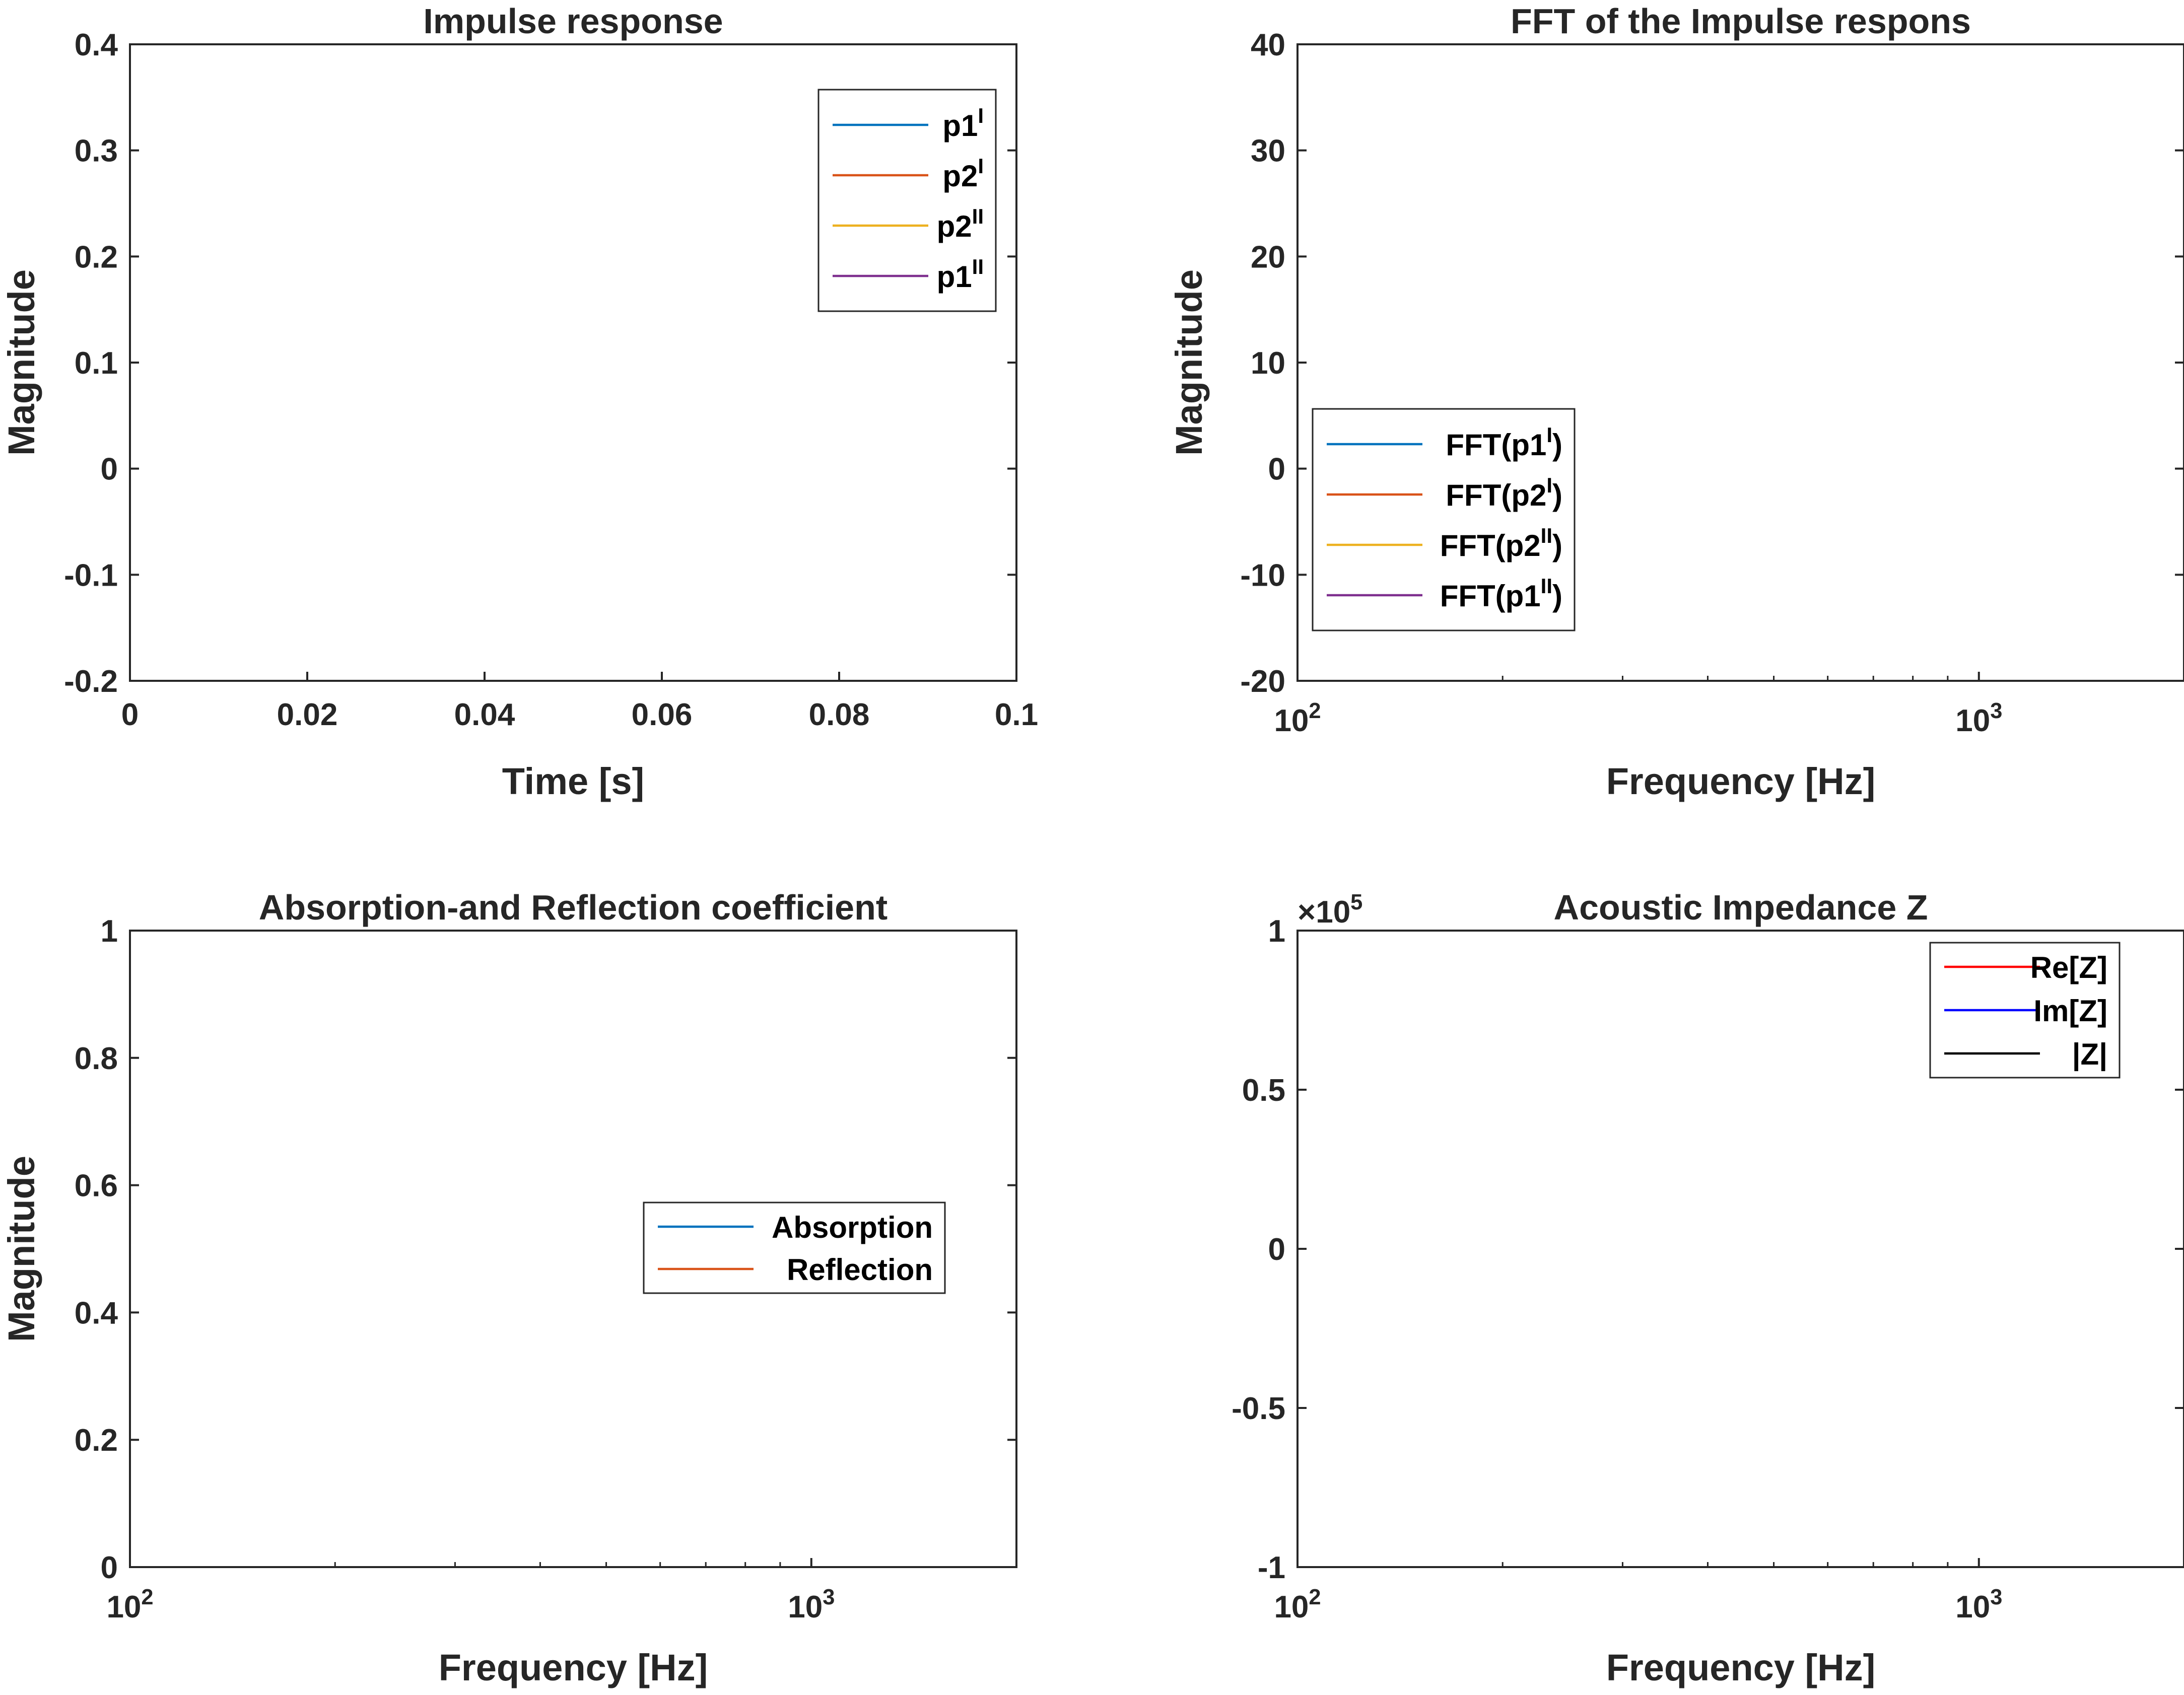  I want to click on legend-label-3-base: FFT(p2, so click(1490, 545).